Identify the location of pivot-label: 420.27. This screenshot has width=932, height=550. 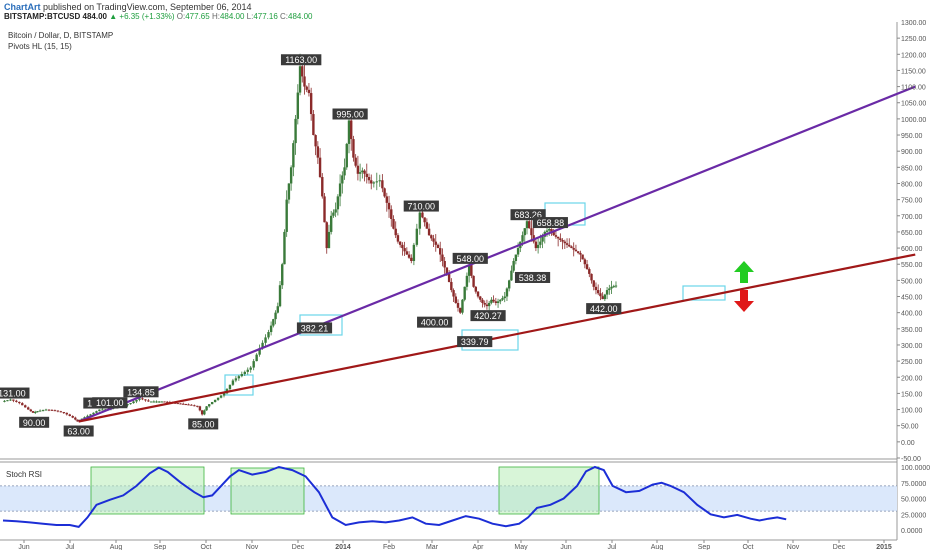
(488, 316).